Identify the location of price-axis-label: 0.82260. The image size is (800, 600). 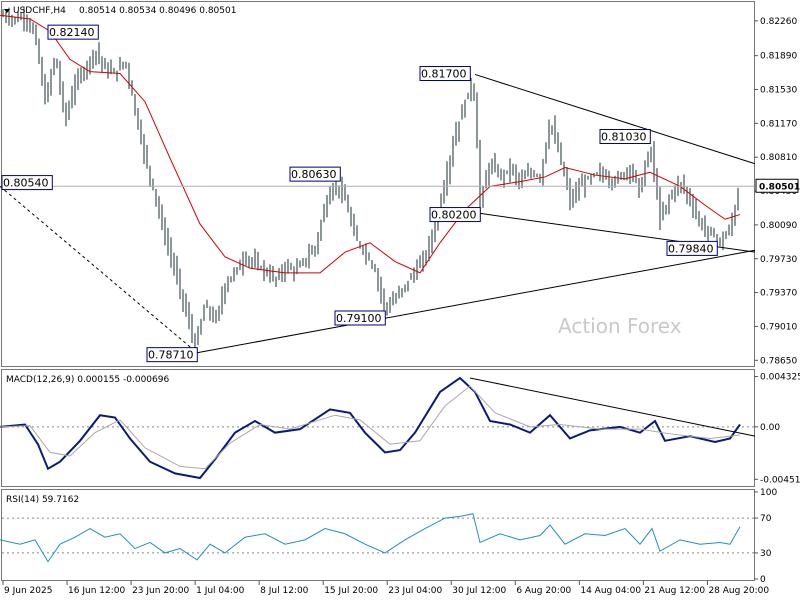
(778, 22).